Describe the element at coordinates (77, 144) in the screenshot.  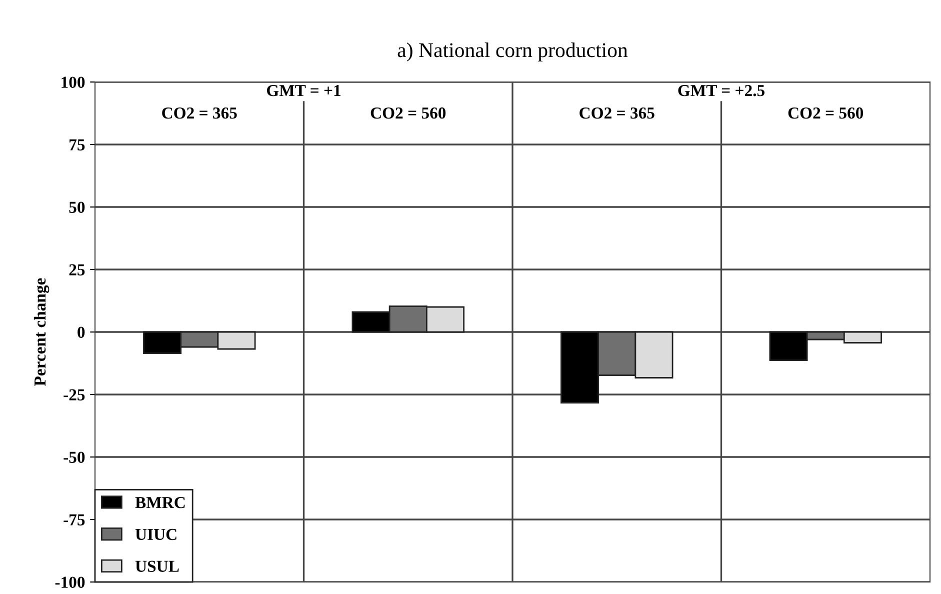
I see `y-tick-label: 75` at that location.